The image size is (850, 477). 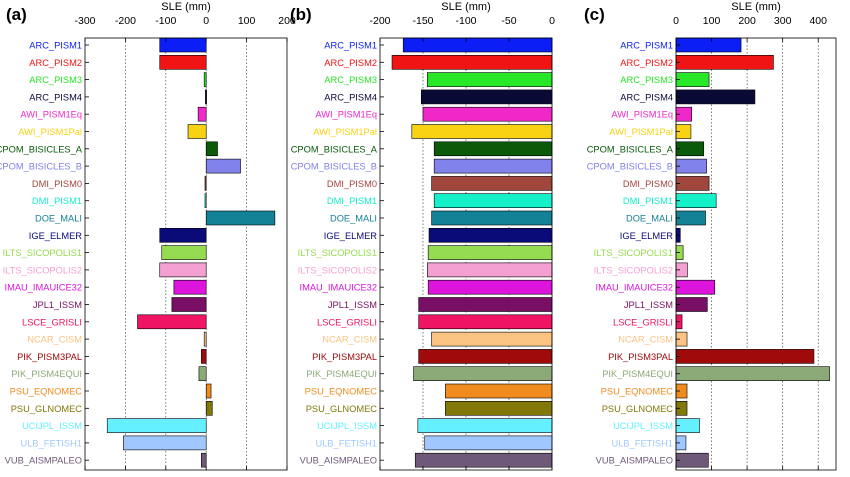 What do you see at coordinates (84, 21) in the screenshot?
I see `x-tick-label: -300` at bounding box center [84, 21].